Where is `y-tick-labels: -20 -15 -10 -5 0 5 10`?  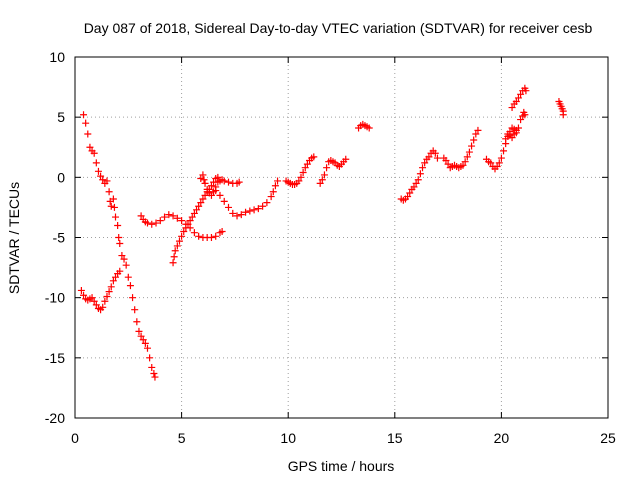 y-tick-labels: -20 -15 -10 -5 0 5 10 is located at coordinates (55, 237).